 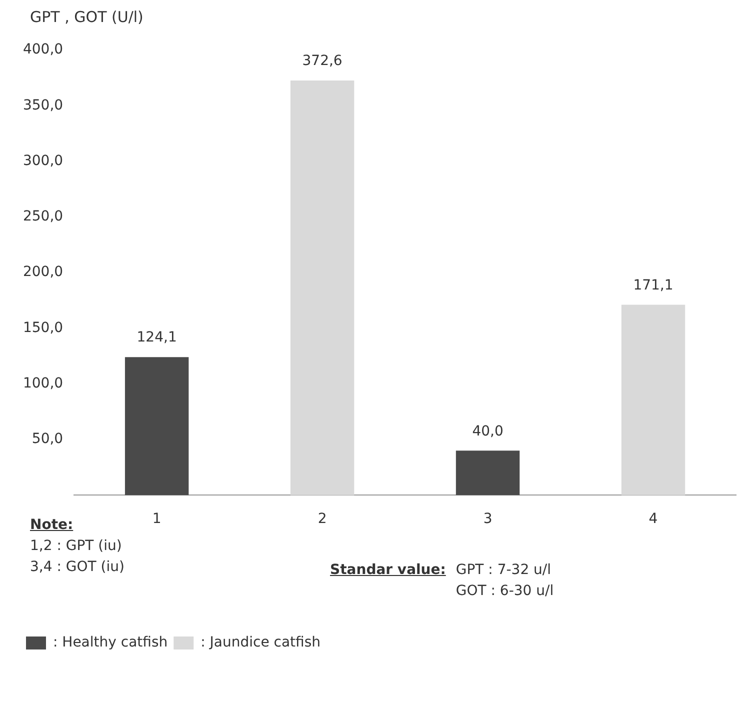 What do you see at coordinates (488, 431) in the screenshot?
I see `data-label: 40,0` at bounding box center [488, 431].